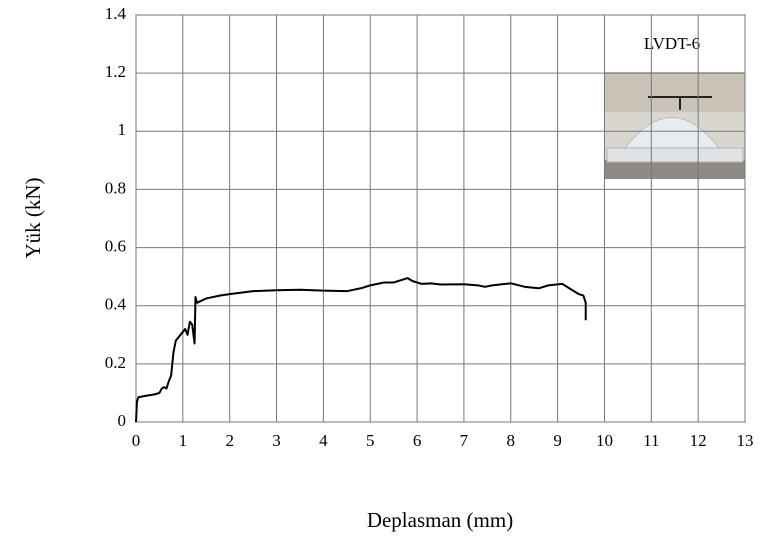 This screenshot has width=762, height=544. I want to click on y-tick-label: 1.2, so click(115, 71).